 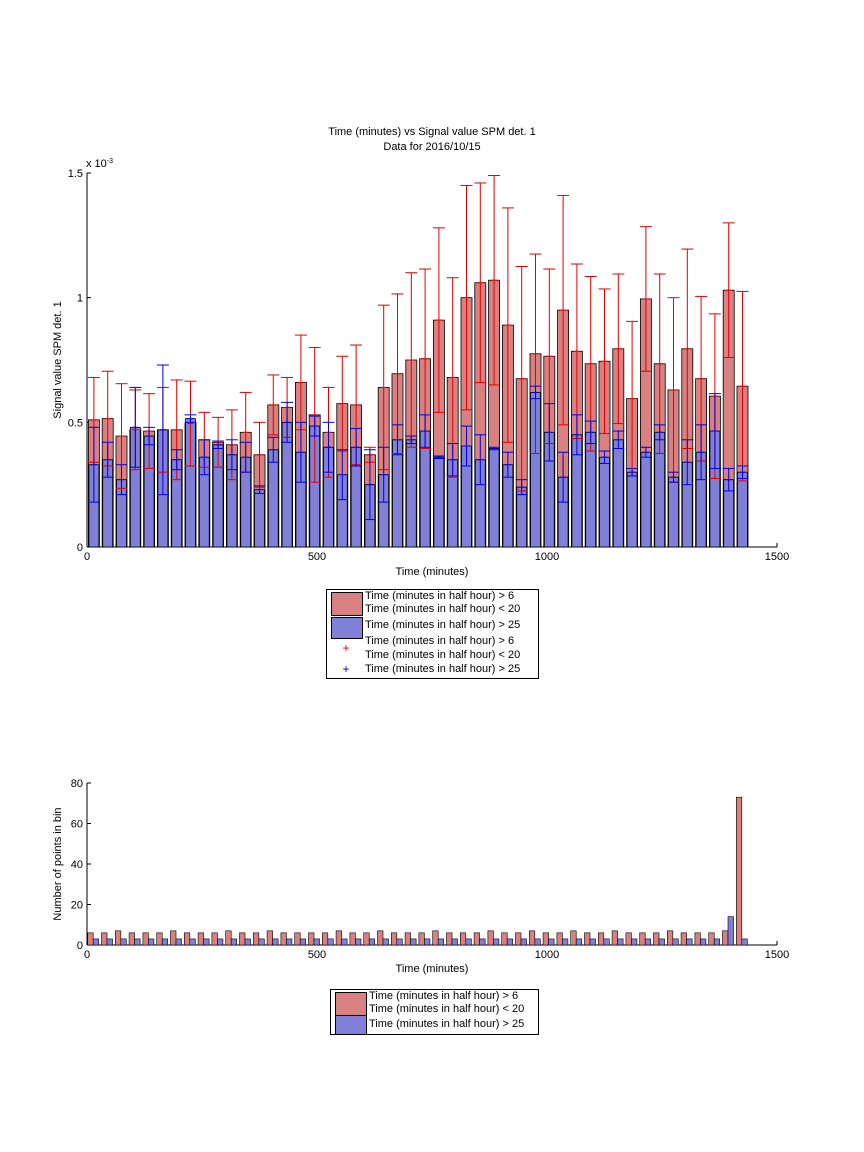 I want to click on chart1-xlabel: Time (minutes), so click(x=432, y=572).